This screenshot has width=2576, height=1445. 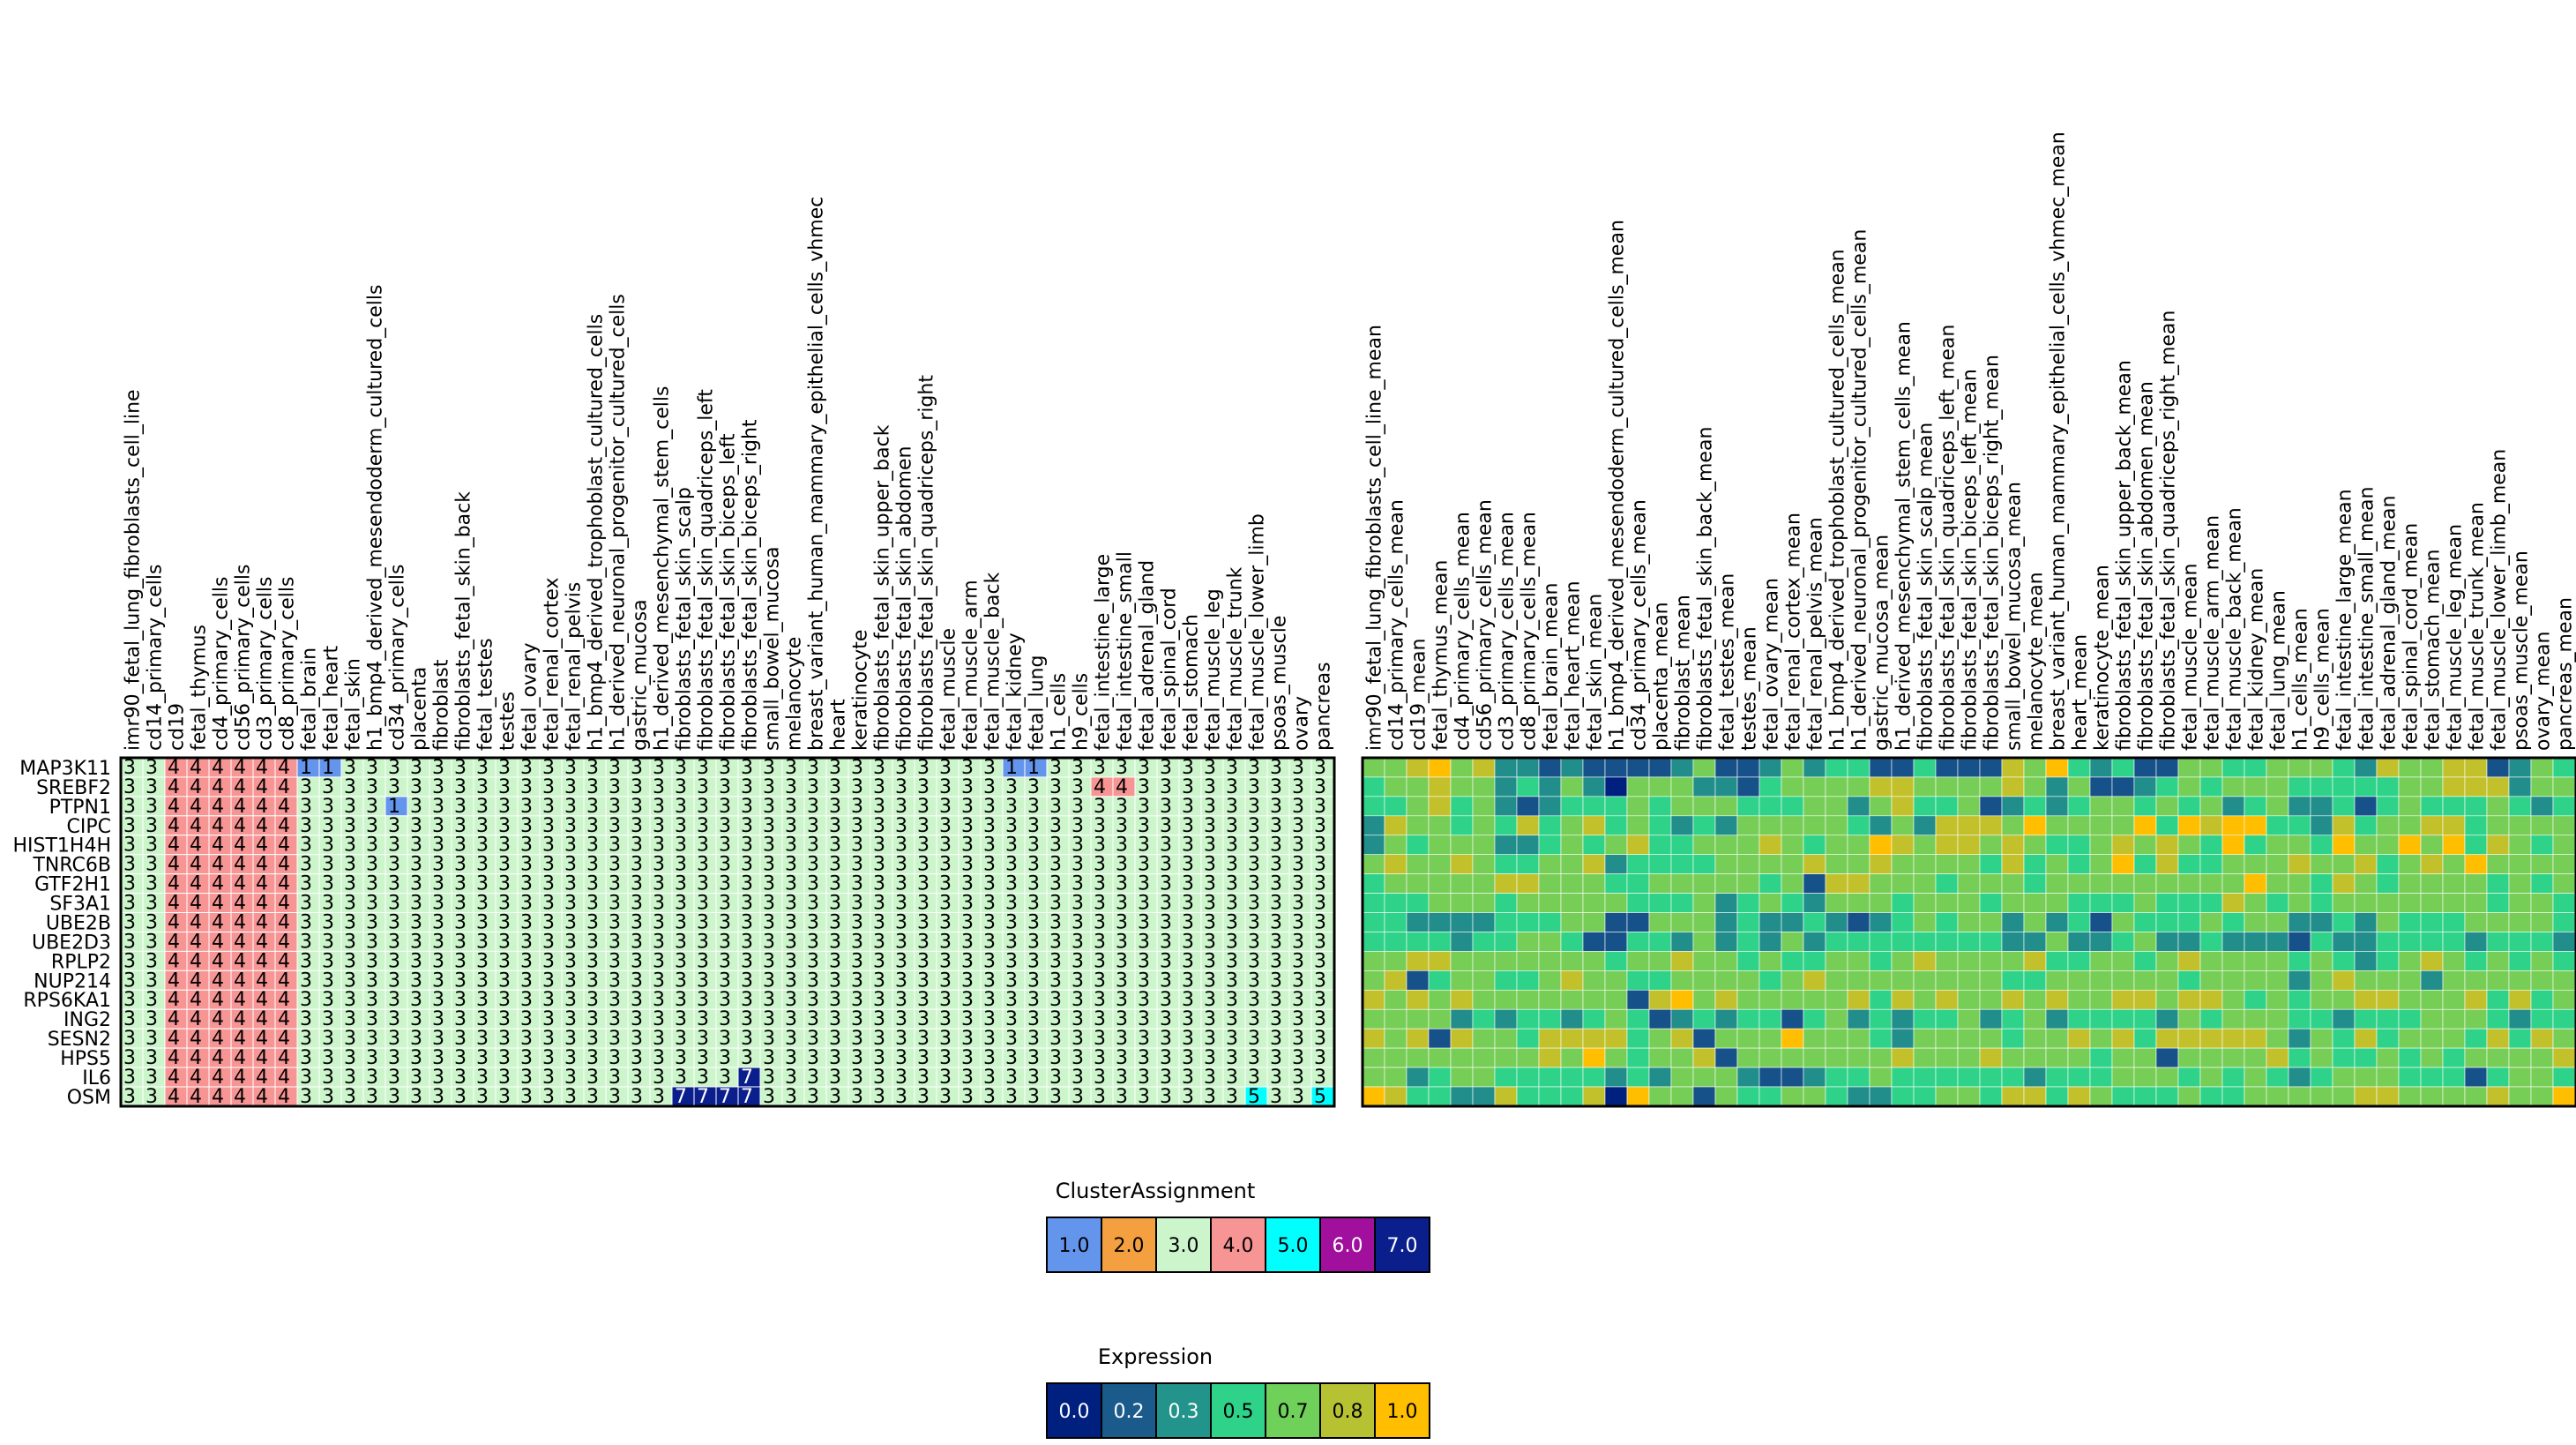 I want to click on legend-label: 0.5, so click(x=1238, y=1412).